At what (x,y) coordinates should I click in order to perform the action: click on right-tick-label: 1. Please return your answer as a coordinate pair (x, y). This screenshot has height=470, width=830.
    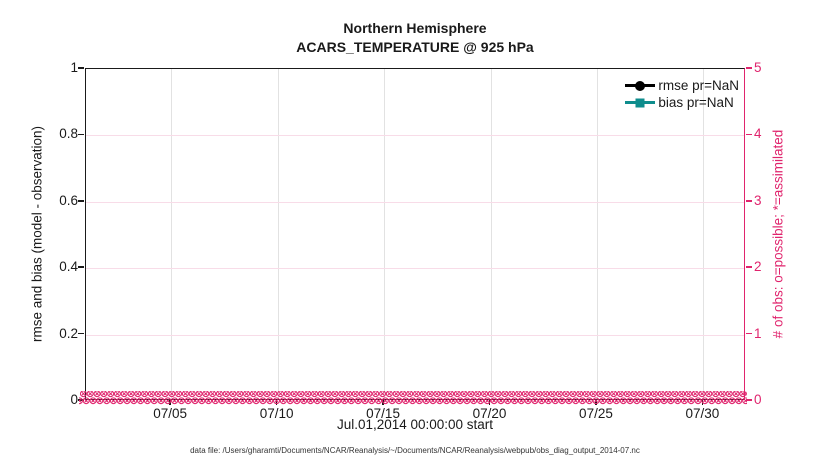
    Looking at the image, I should click on (758, 333).